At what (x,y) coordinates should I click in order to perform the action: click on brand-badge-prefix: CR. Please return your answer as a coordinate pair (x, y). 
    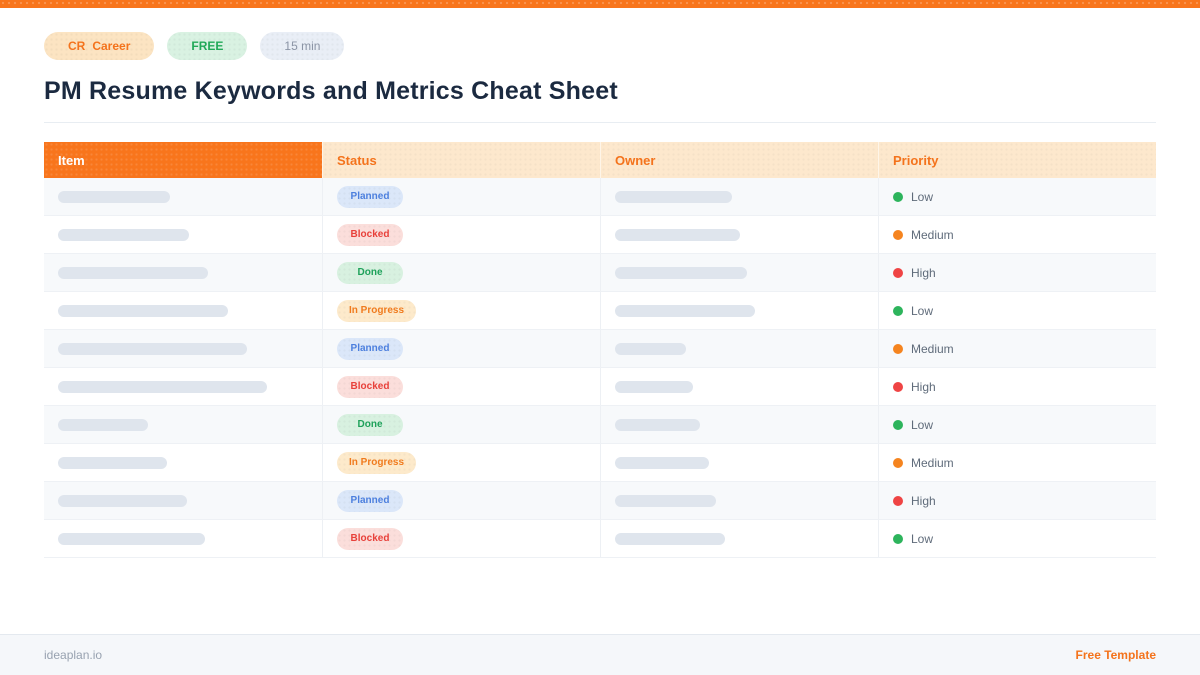
    Looking at the image, I should click on (77, 46).